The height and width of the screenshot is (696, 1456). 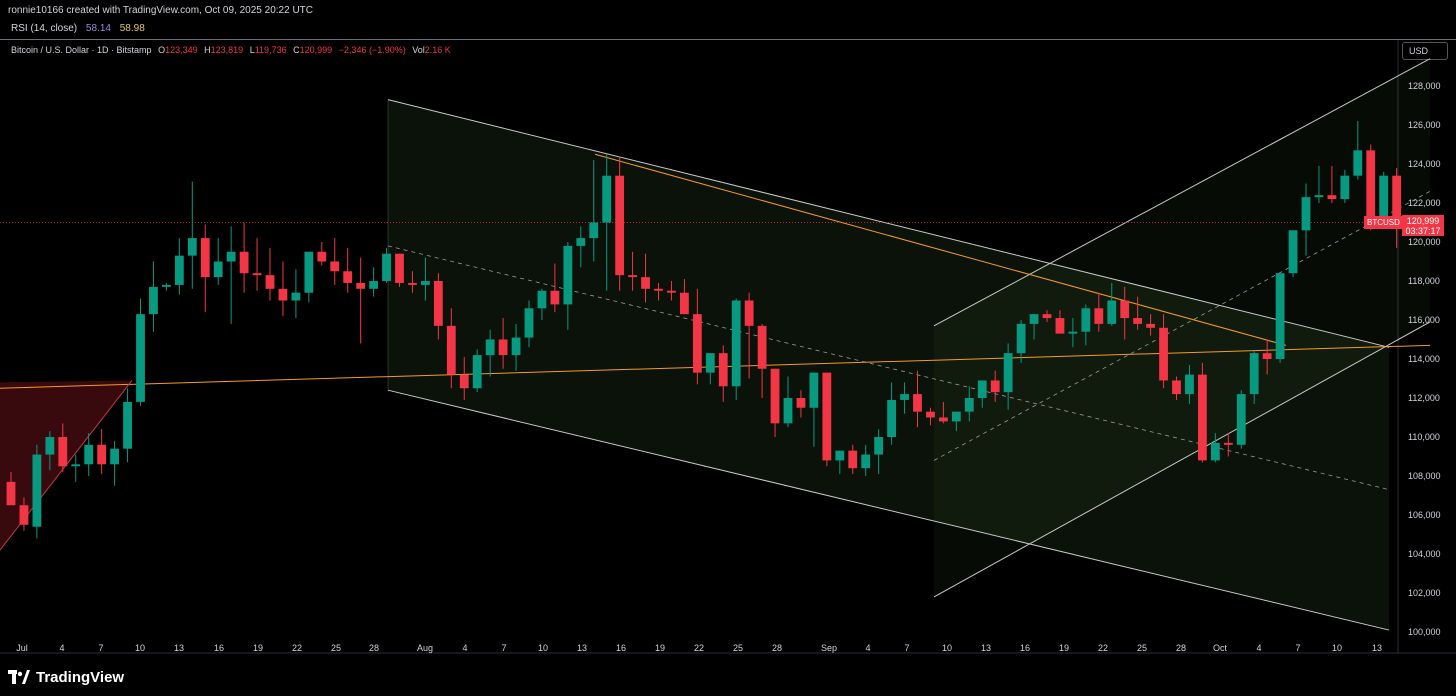 I want to click on ascending-channel-upper, so click(x=1182, y=192).